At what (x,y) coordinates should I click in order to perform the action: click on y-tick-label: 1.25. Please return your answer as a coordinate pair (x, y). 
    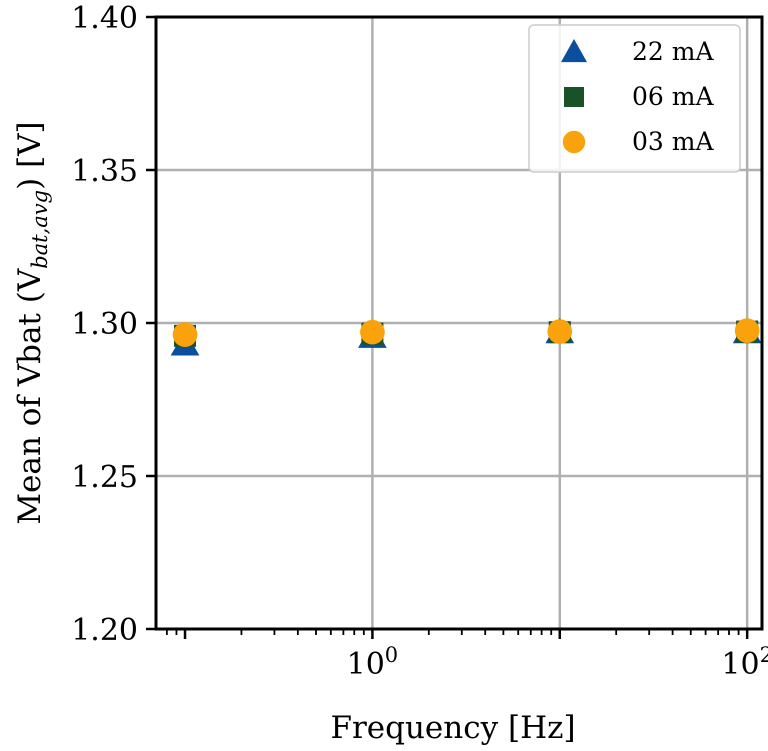
    Looking at the image, I should click on (104, 477).